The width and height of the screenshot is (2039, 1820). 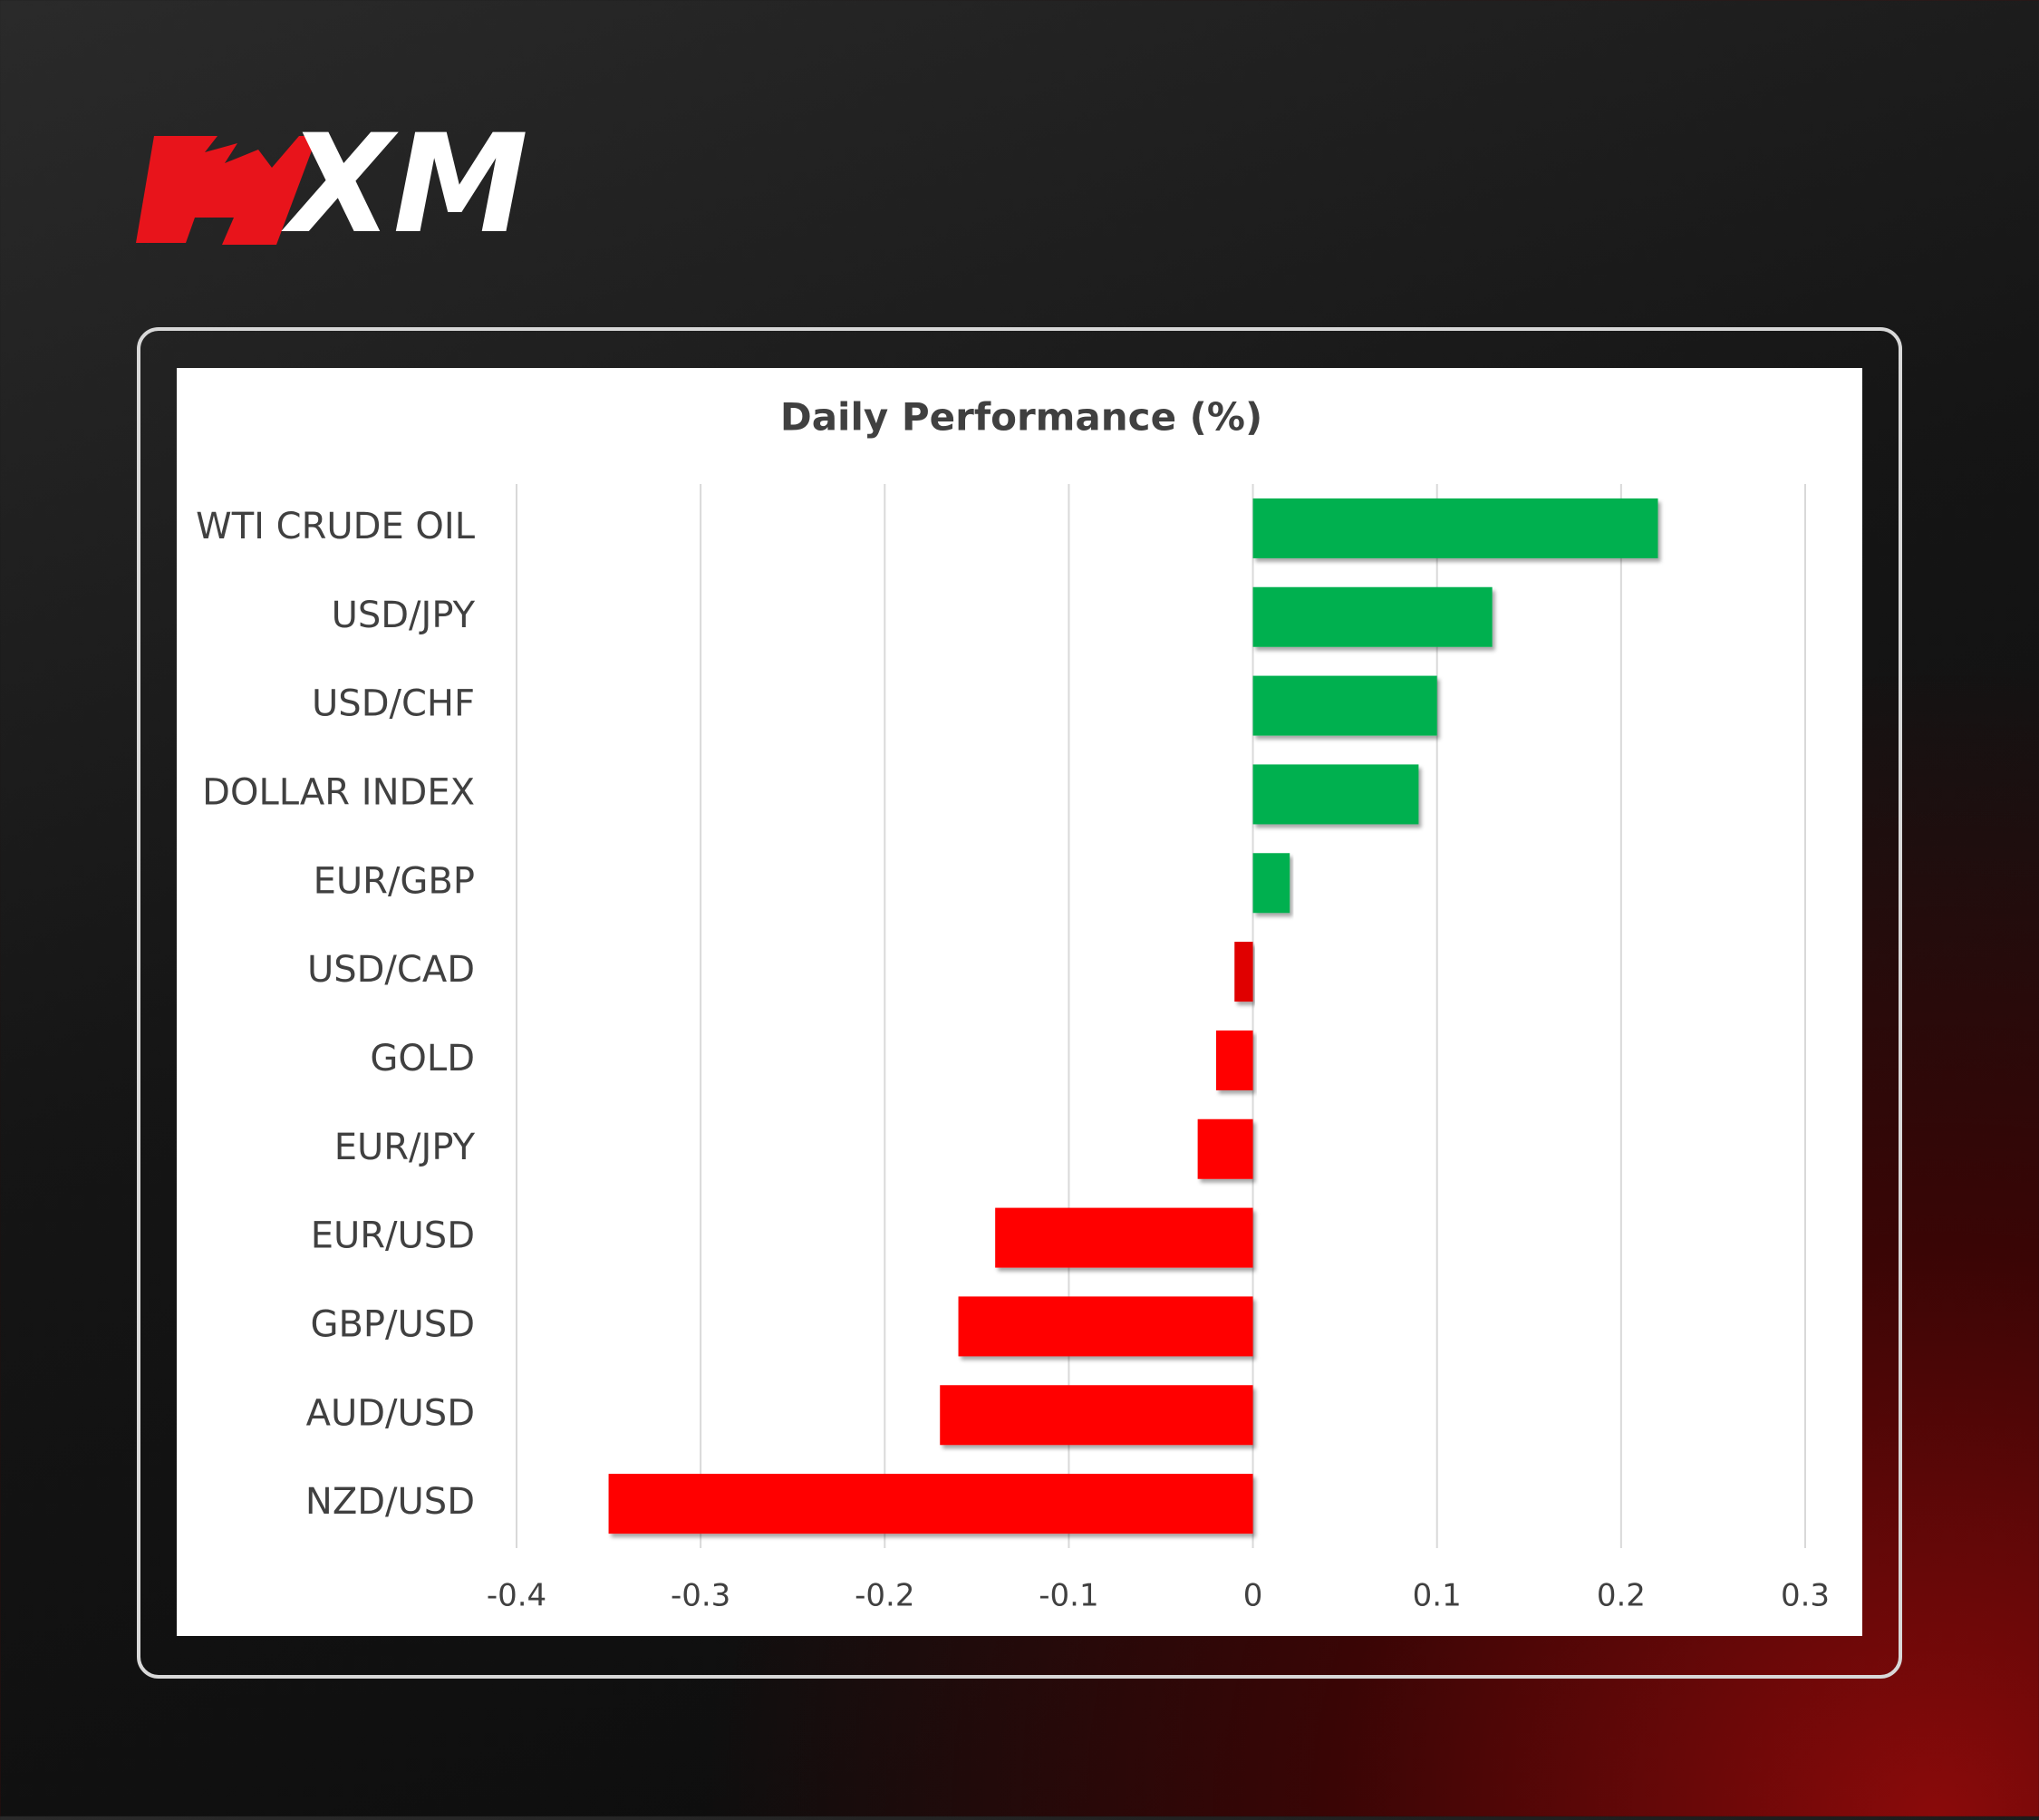 I want to click on chart-title: Daily Performance (%), so click(x=1021, y=417).